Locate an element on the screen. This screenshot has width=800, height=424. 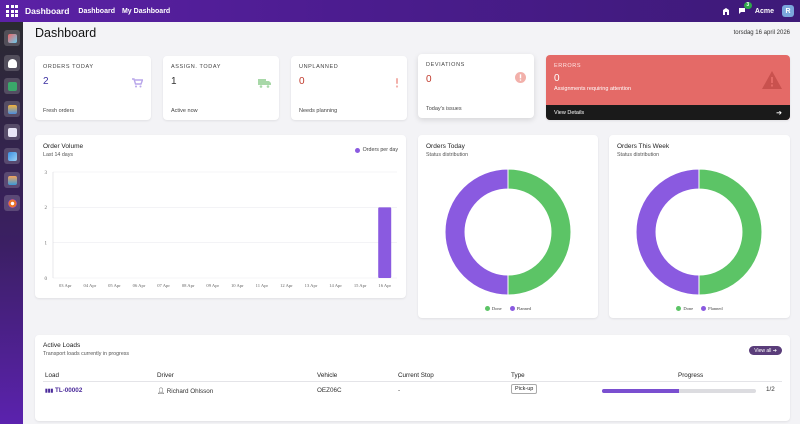
col-load: Load is located at coordinates (52, 375).